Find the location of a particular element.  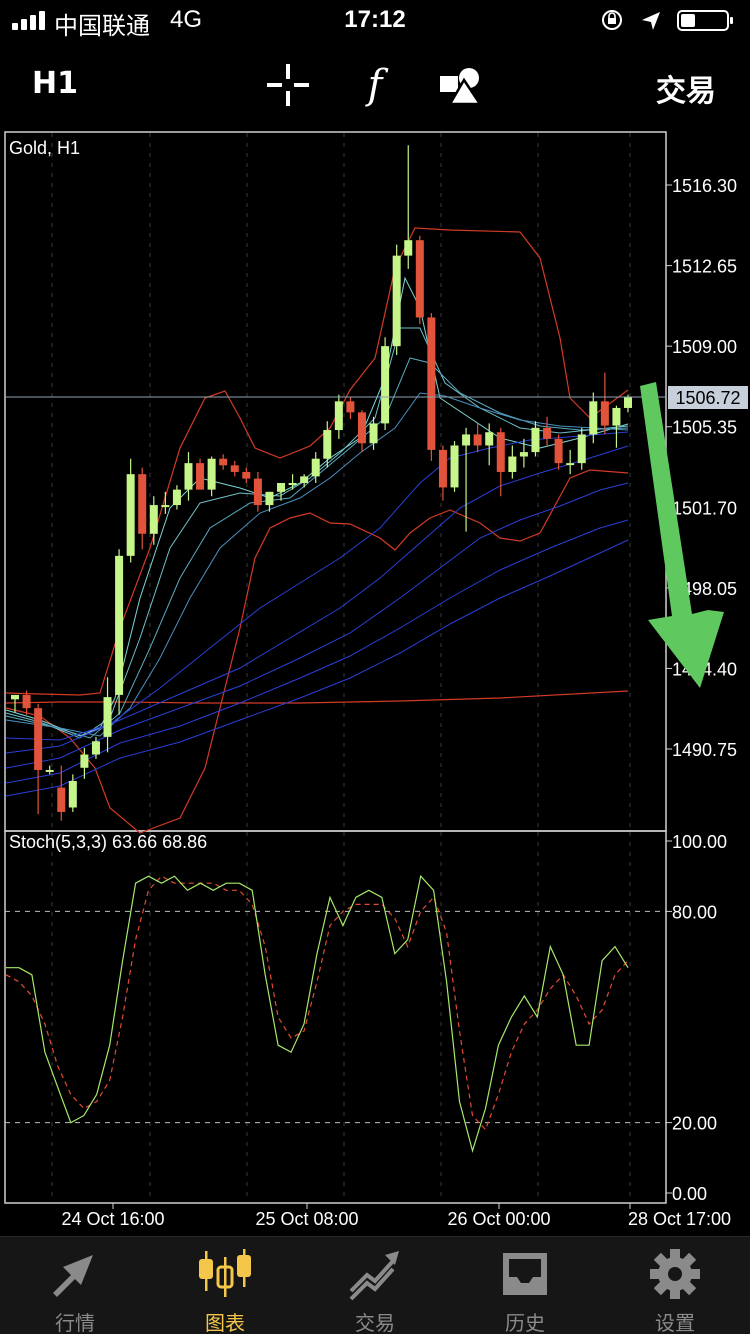

tab-chart: 图表 is located at coordinates (225, 1285).